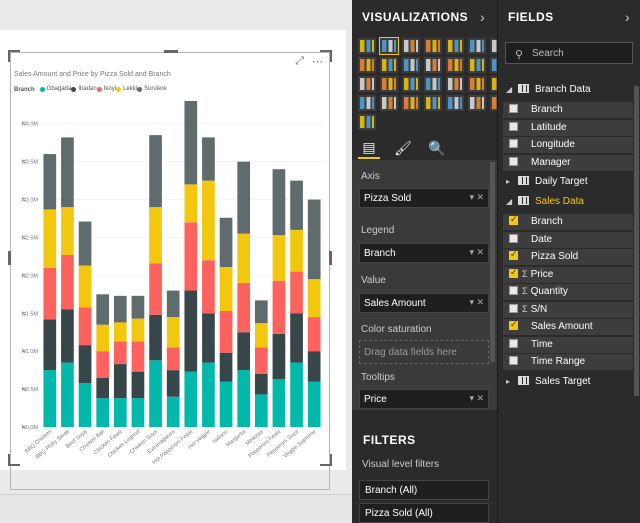 The width and height of the screenshot is (640, 523). Describe the element at coordinates (411, 46) in the screenshot. I see `clustered-bar-icon` at that location.